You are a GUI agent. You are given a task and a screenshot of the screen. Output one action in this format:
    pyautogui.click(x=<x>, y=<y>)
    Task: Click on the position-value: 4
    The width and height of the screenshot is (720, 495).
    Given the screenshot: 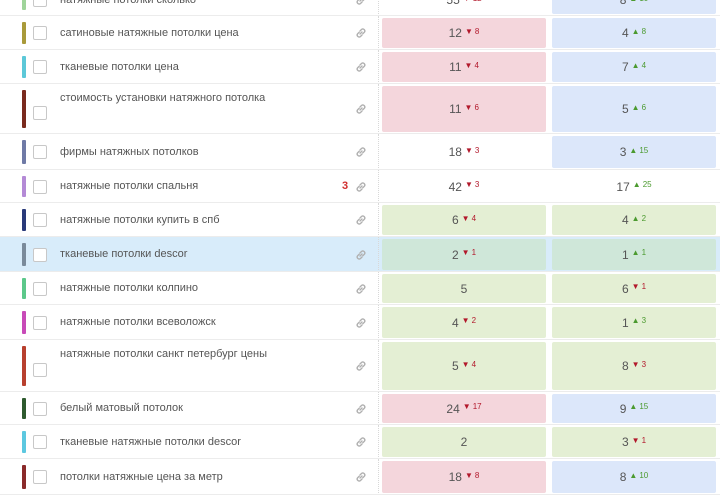 What is the action you would take?
    pyautogui.click(x=625, y=220)
    